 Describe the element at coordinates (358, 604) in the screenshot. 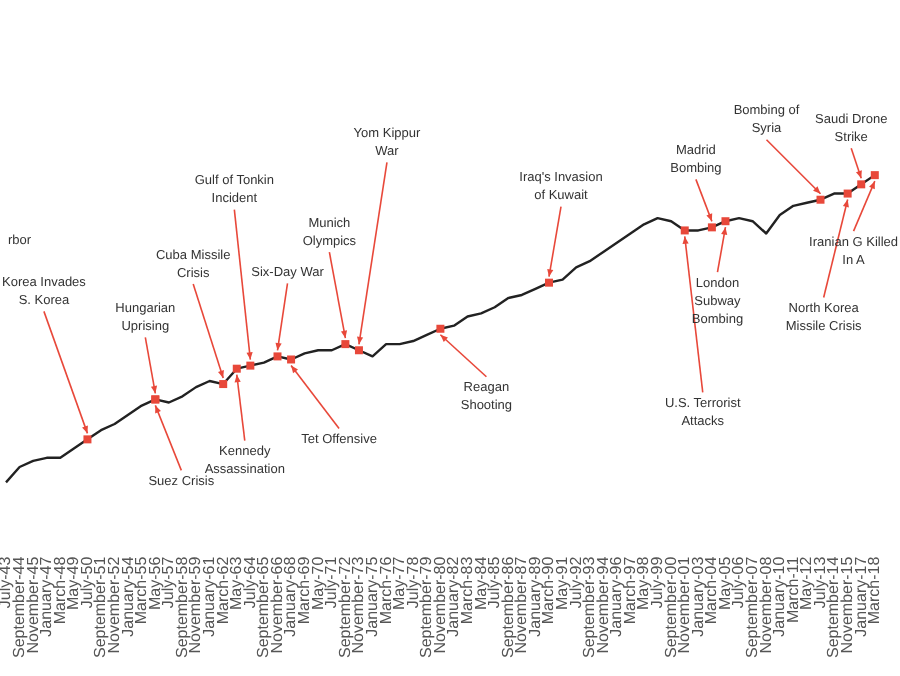

I see `x-tick-label: November-73` at that location.